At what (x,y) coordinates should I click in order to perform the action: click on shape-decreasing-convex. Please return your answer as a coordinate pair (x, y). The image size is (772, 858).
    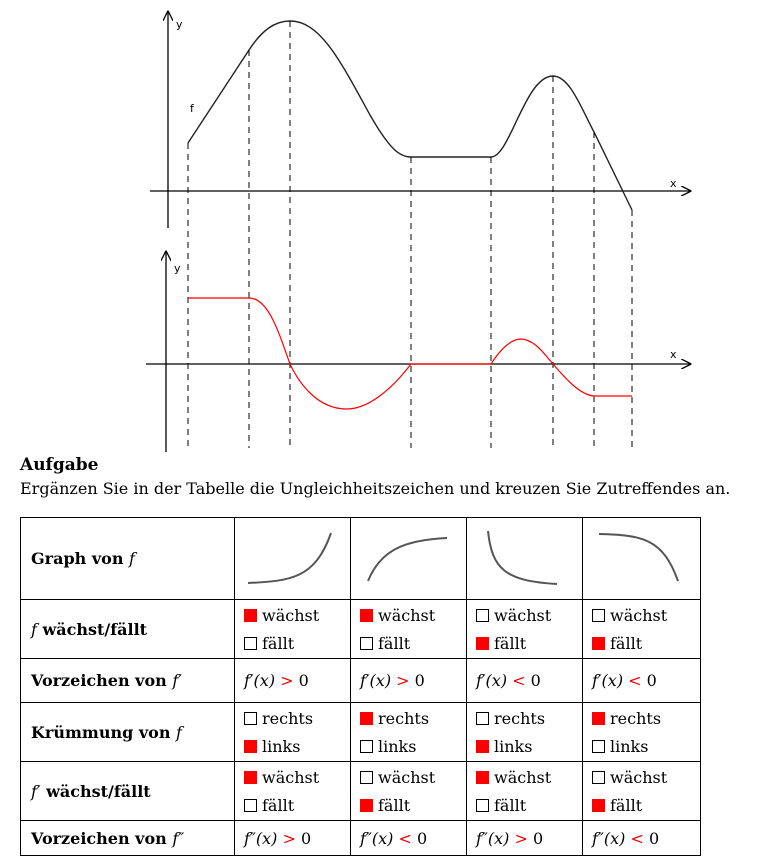
    Looking at the image, I should click on (522, 557).